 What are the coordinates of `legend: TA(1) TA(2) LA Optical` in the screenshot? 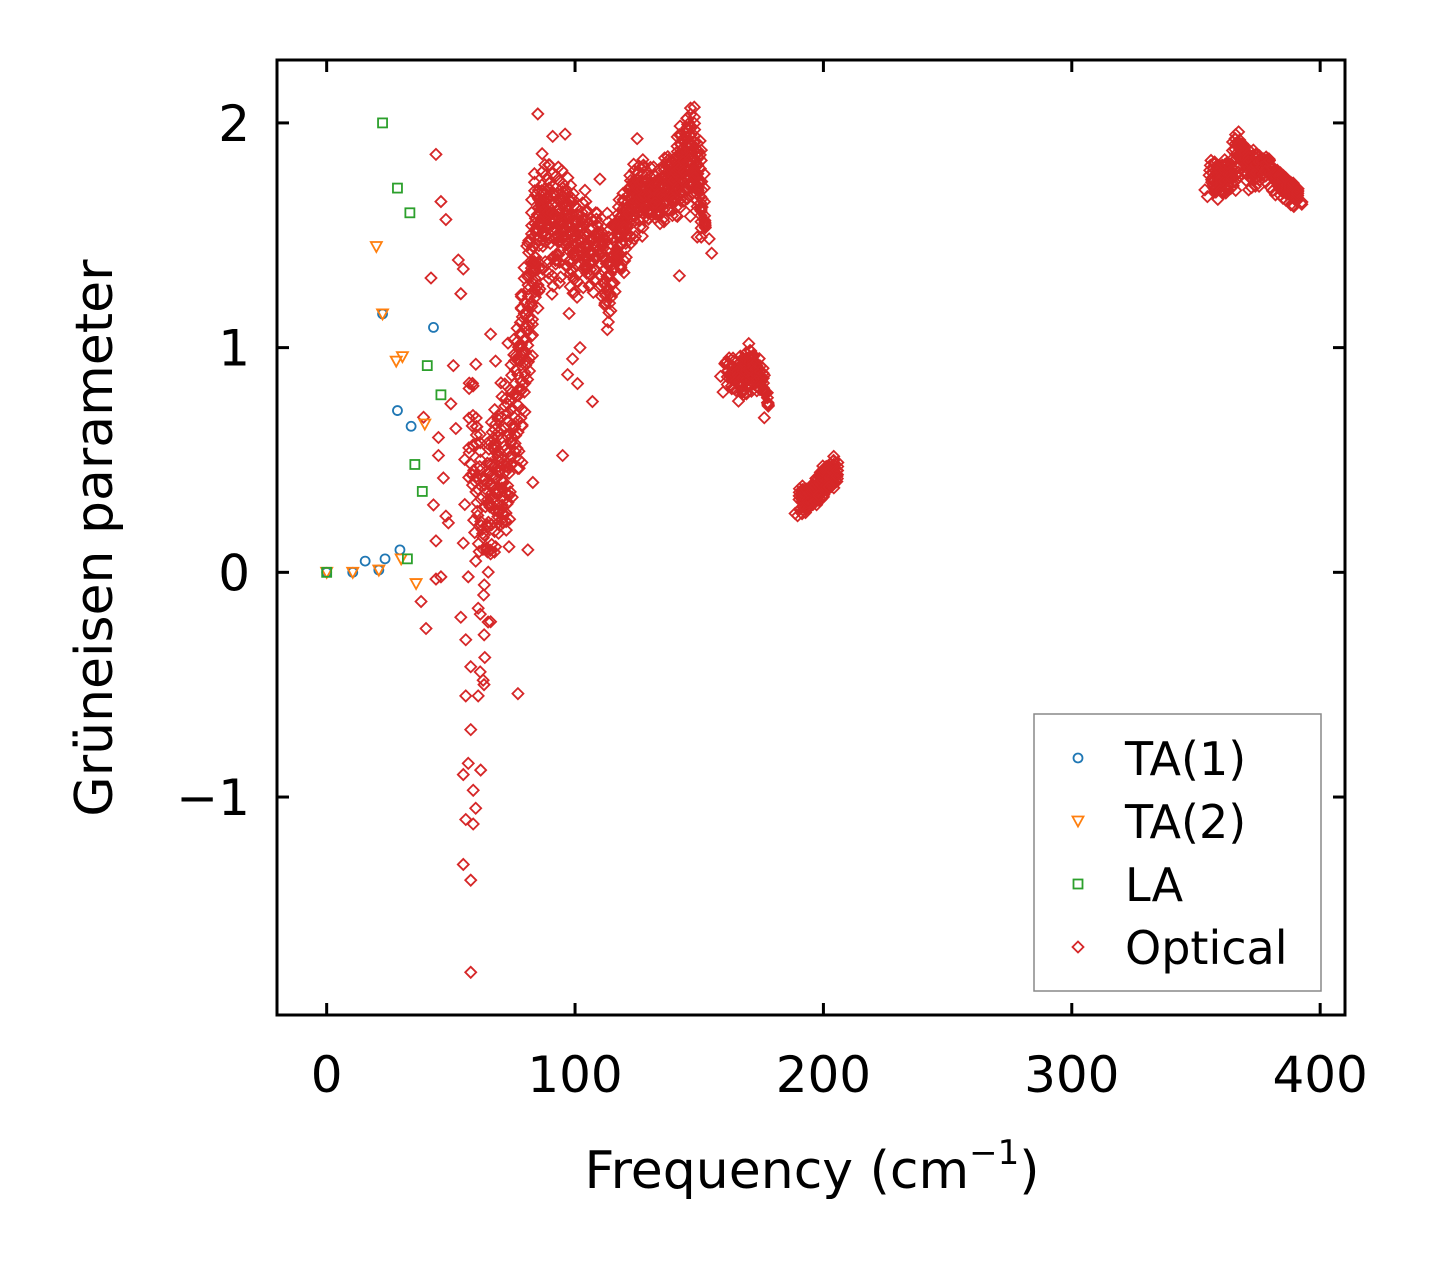 It's located at (1177, 852).